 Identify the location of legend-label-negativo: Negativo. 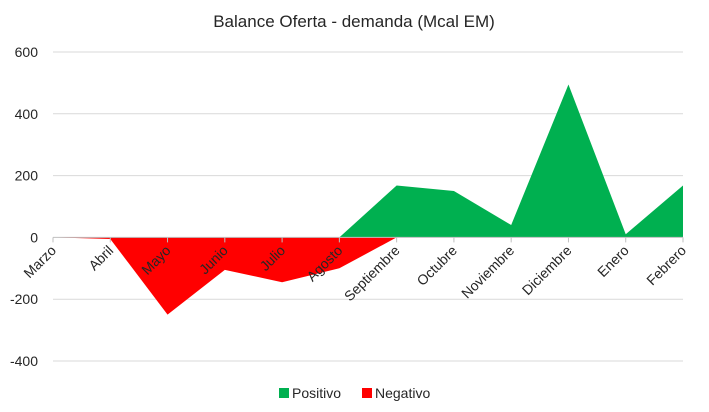
(402, 393).